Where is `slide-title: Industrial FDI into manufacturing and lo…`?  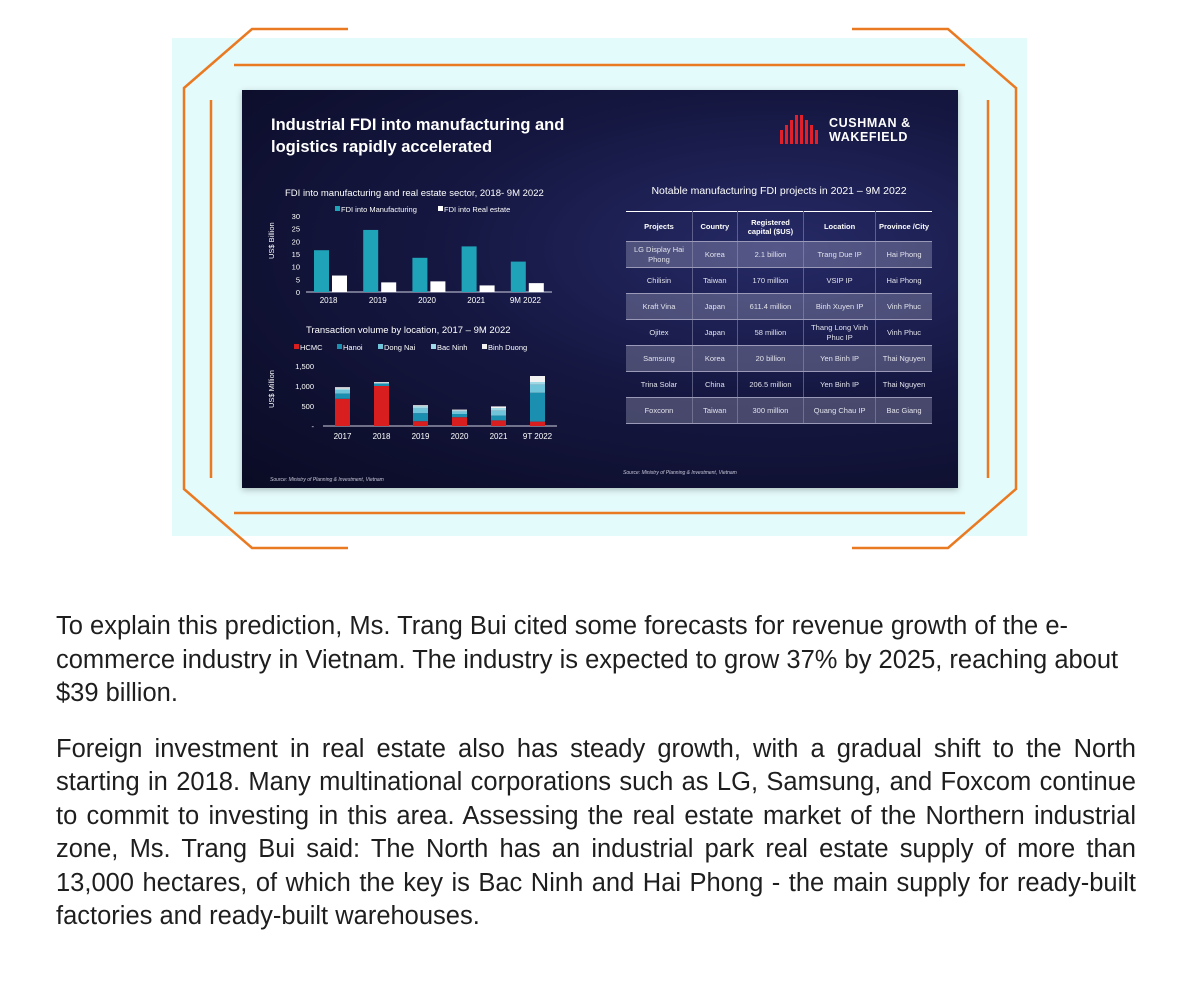 slide-title: Industrial FDI into manufacturing and lo… is located at coordinates (418, 136).